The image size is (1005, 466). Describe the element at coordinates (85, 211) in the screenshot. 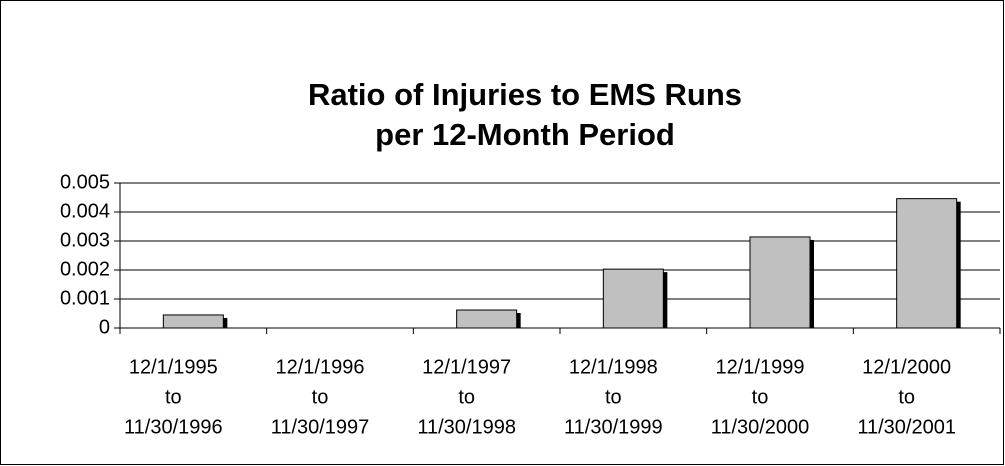

I see `y-tick-label: 0.004` at that location.